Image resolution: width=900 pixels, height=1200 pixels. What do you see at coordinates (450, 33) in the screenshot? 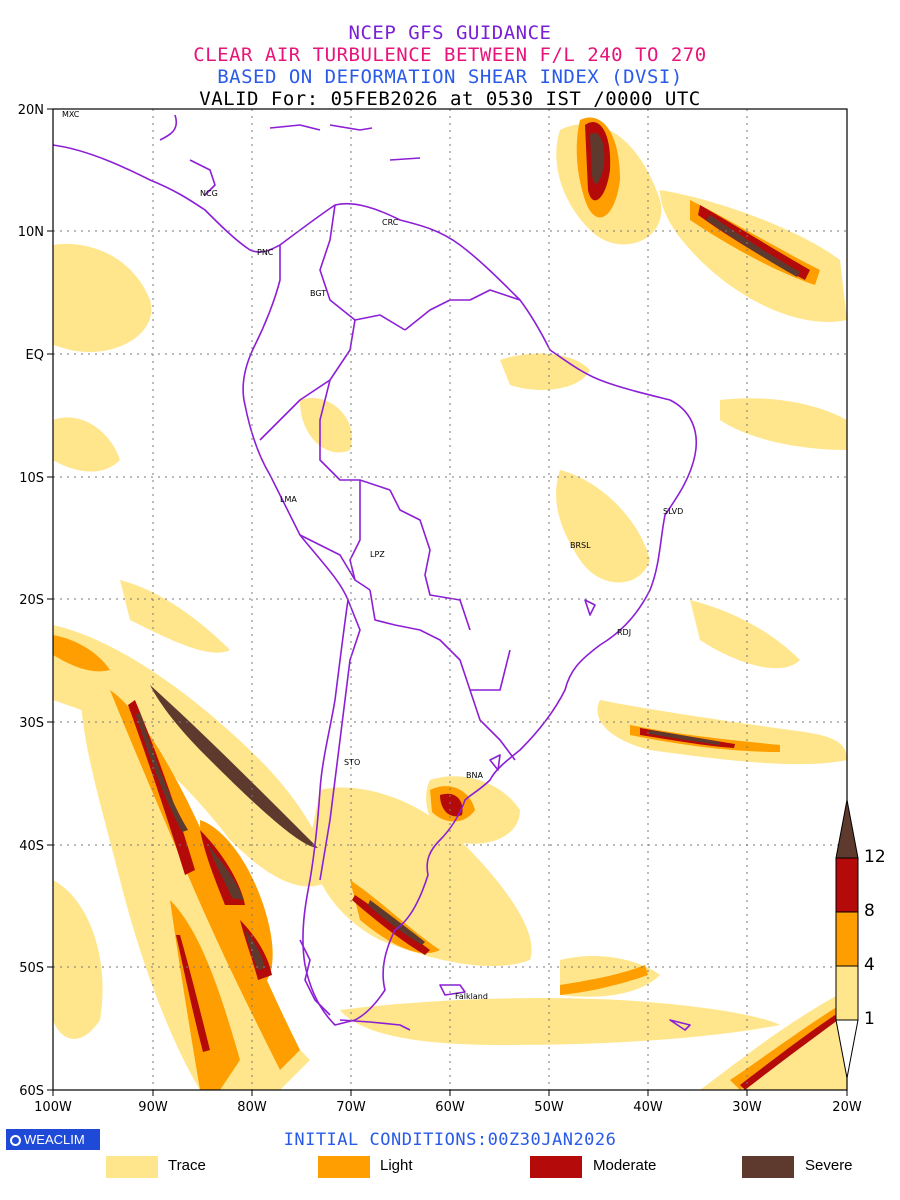
I see `title-line-1: NCEP GFS GUIDANCE` at bounding box center [450, 33].